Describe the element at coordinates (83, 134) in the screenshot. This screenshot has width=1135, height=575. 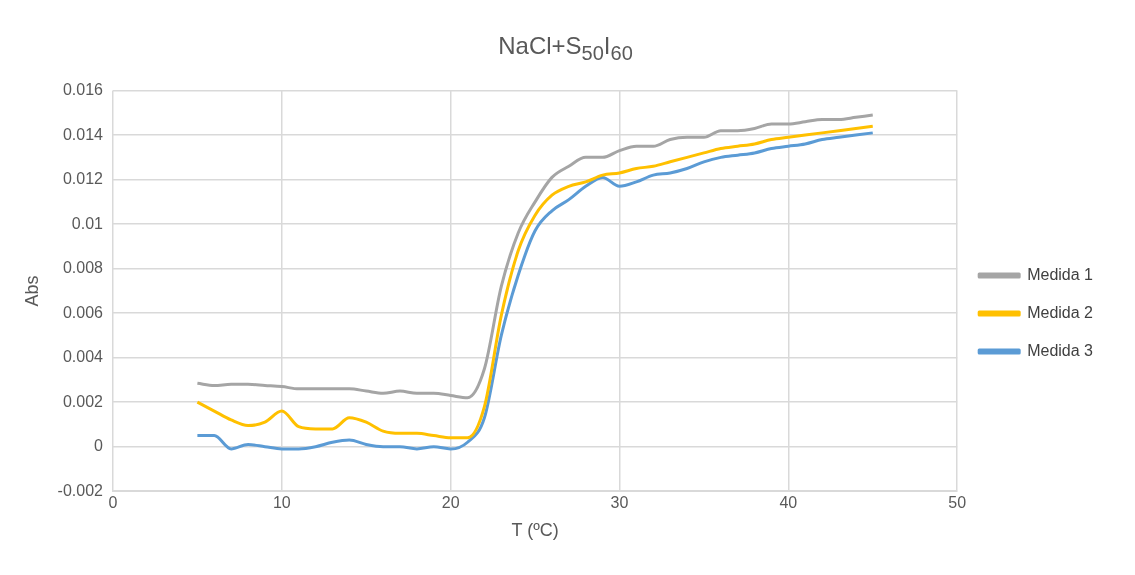
I see `y-tick-label: 0.014` at that location.